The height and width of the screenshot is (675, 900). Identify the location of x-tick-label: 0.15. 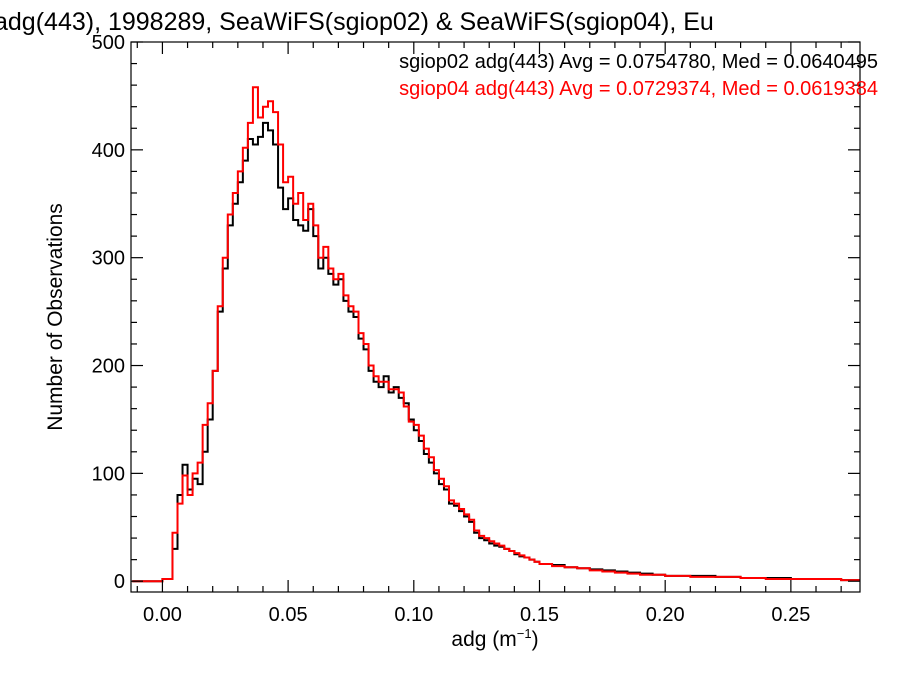
(539, 615).